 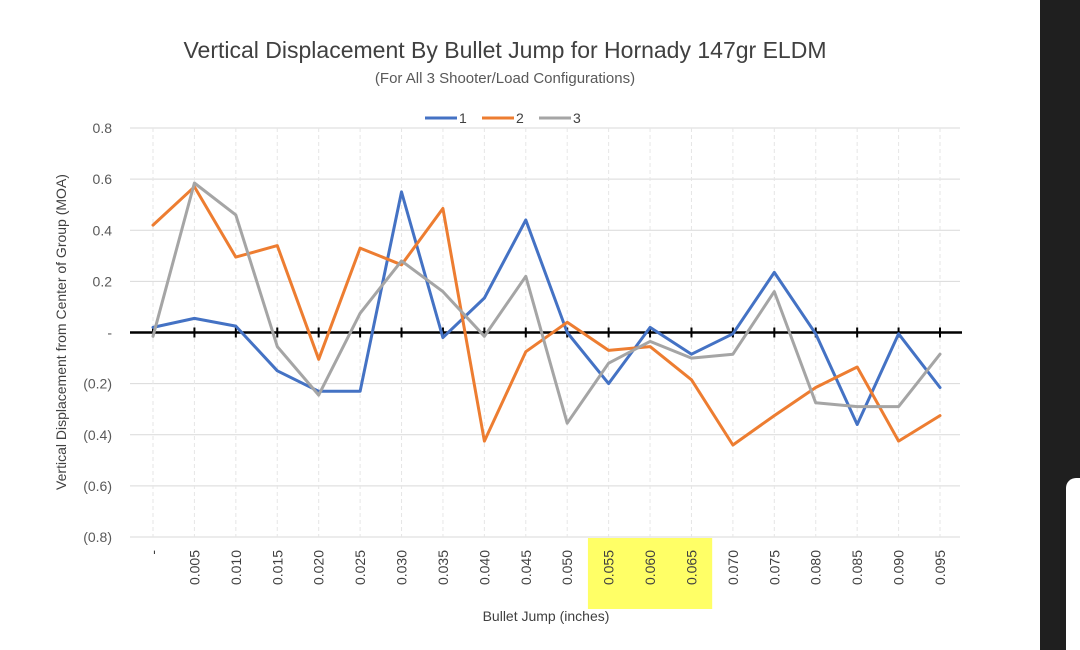 I want to click on y-tick-label: (0.4), so click(x=97, y=435).